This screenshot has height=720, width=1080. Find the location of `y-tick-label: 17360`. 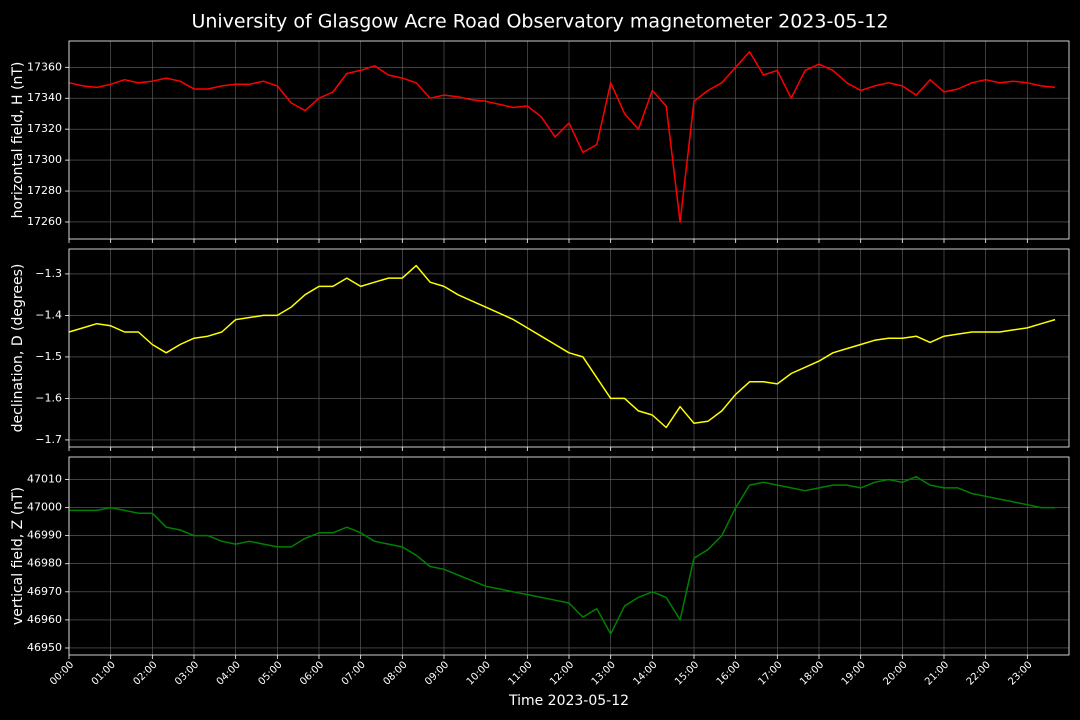

y-tick-label: 17360 is located at coordinates (44, 66).